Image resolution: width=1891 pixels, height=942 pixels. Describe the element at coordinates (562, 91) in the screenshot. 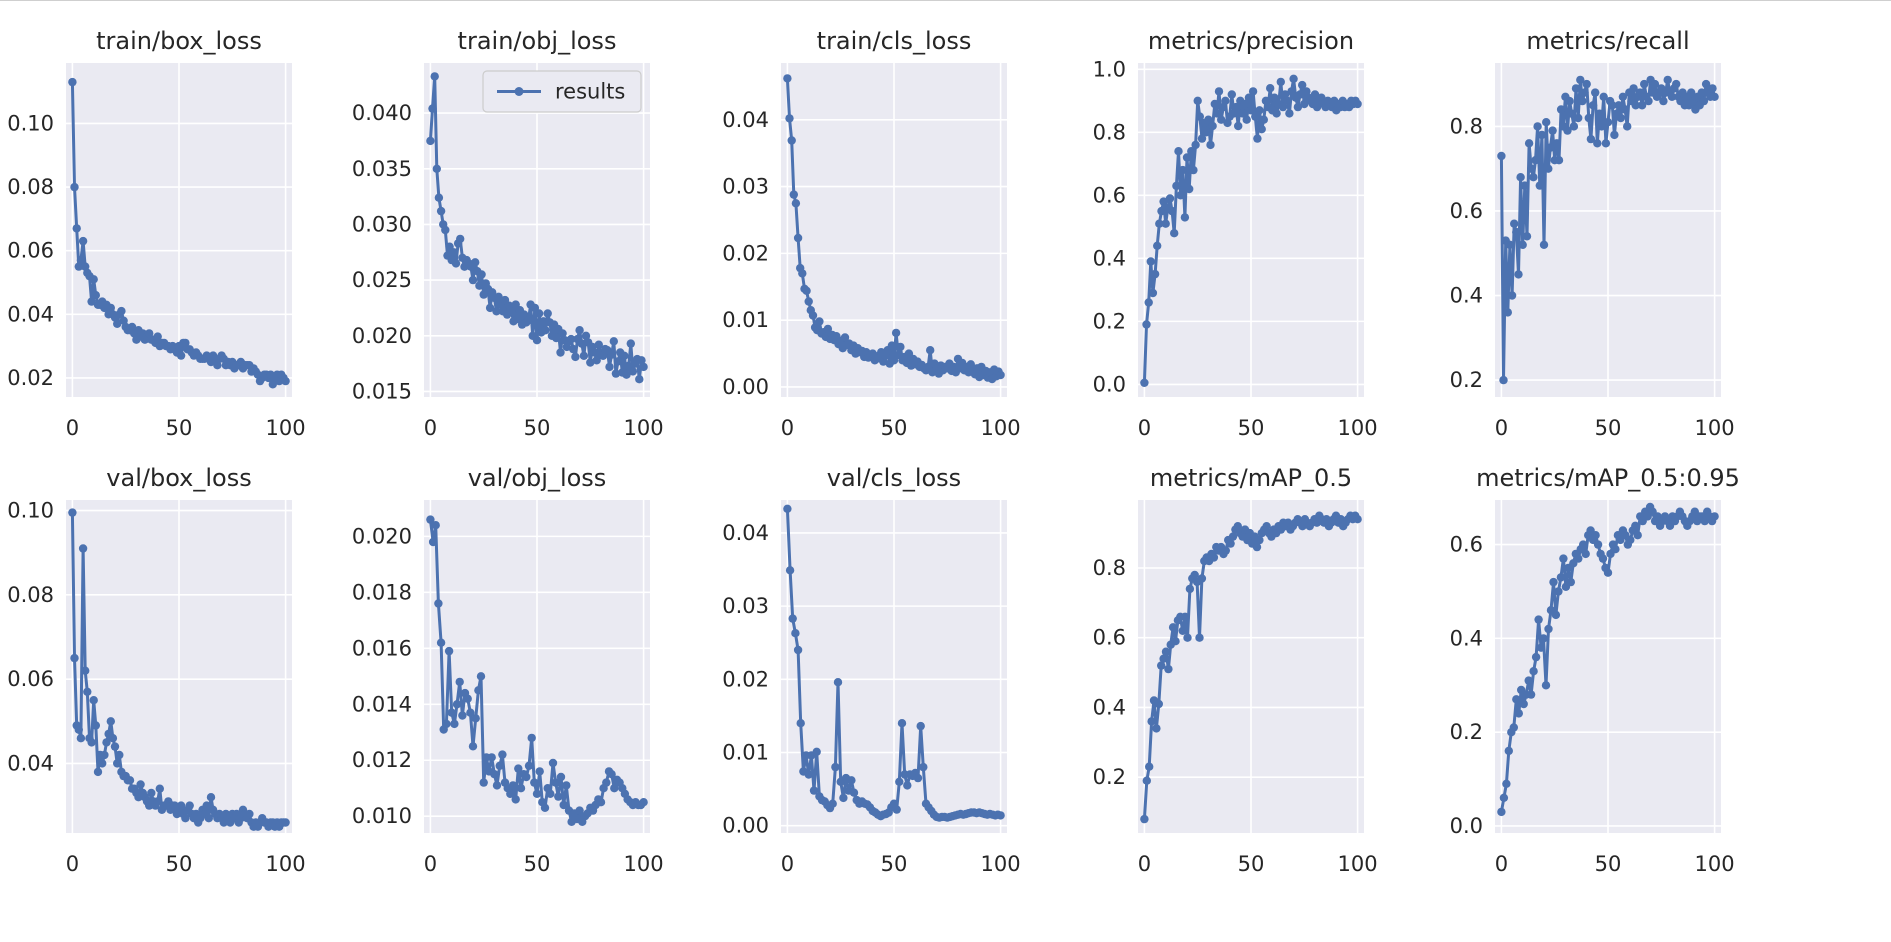

I see `legend-box` at that location.